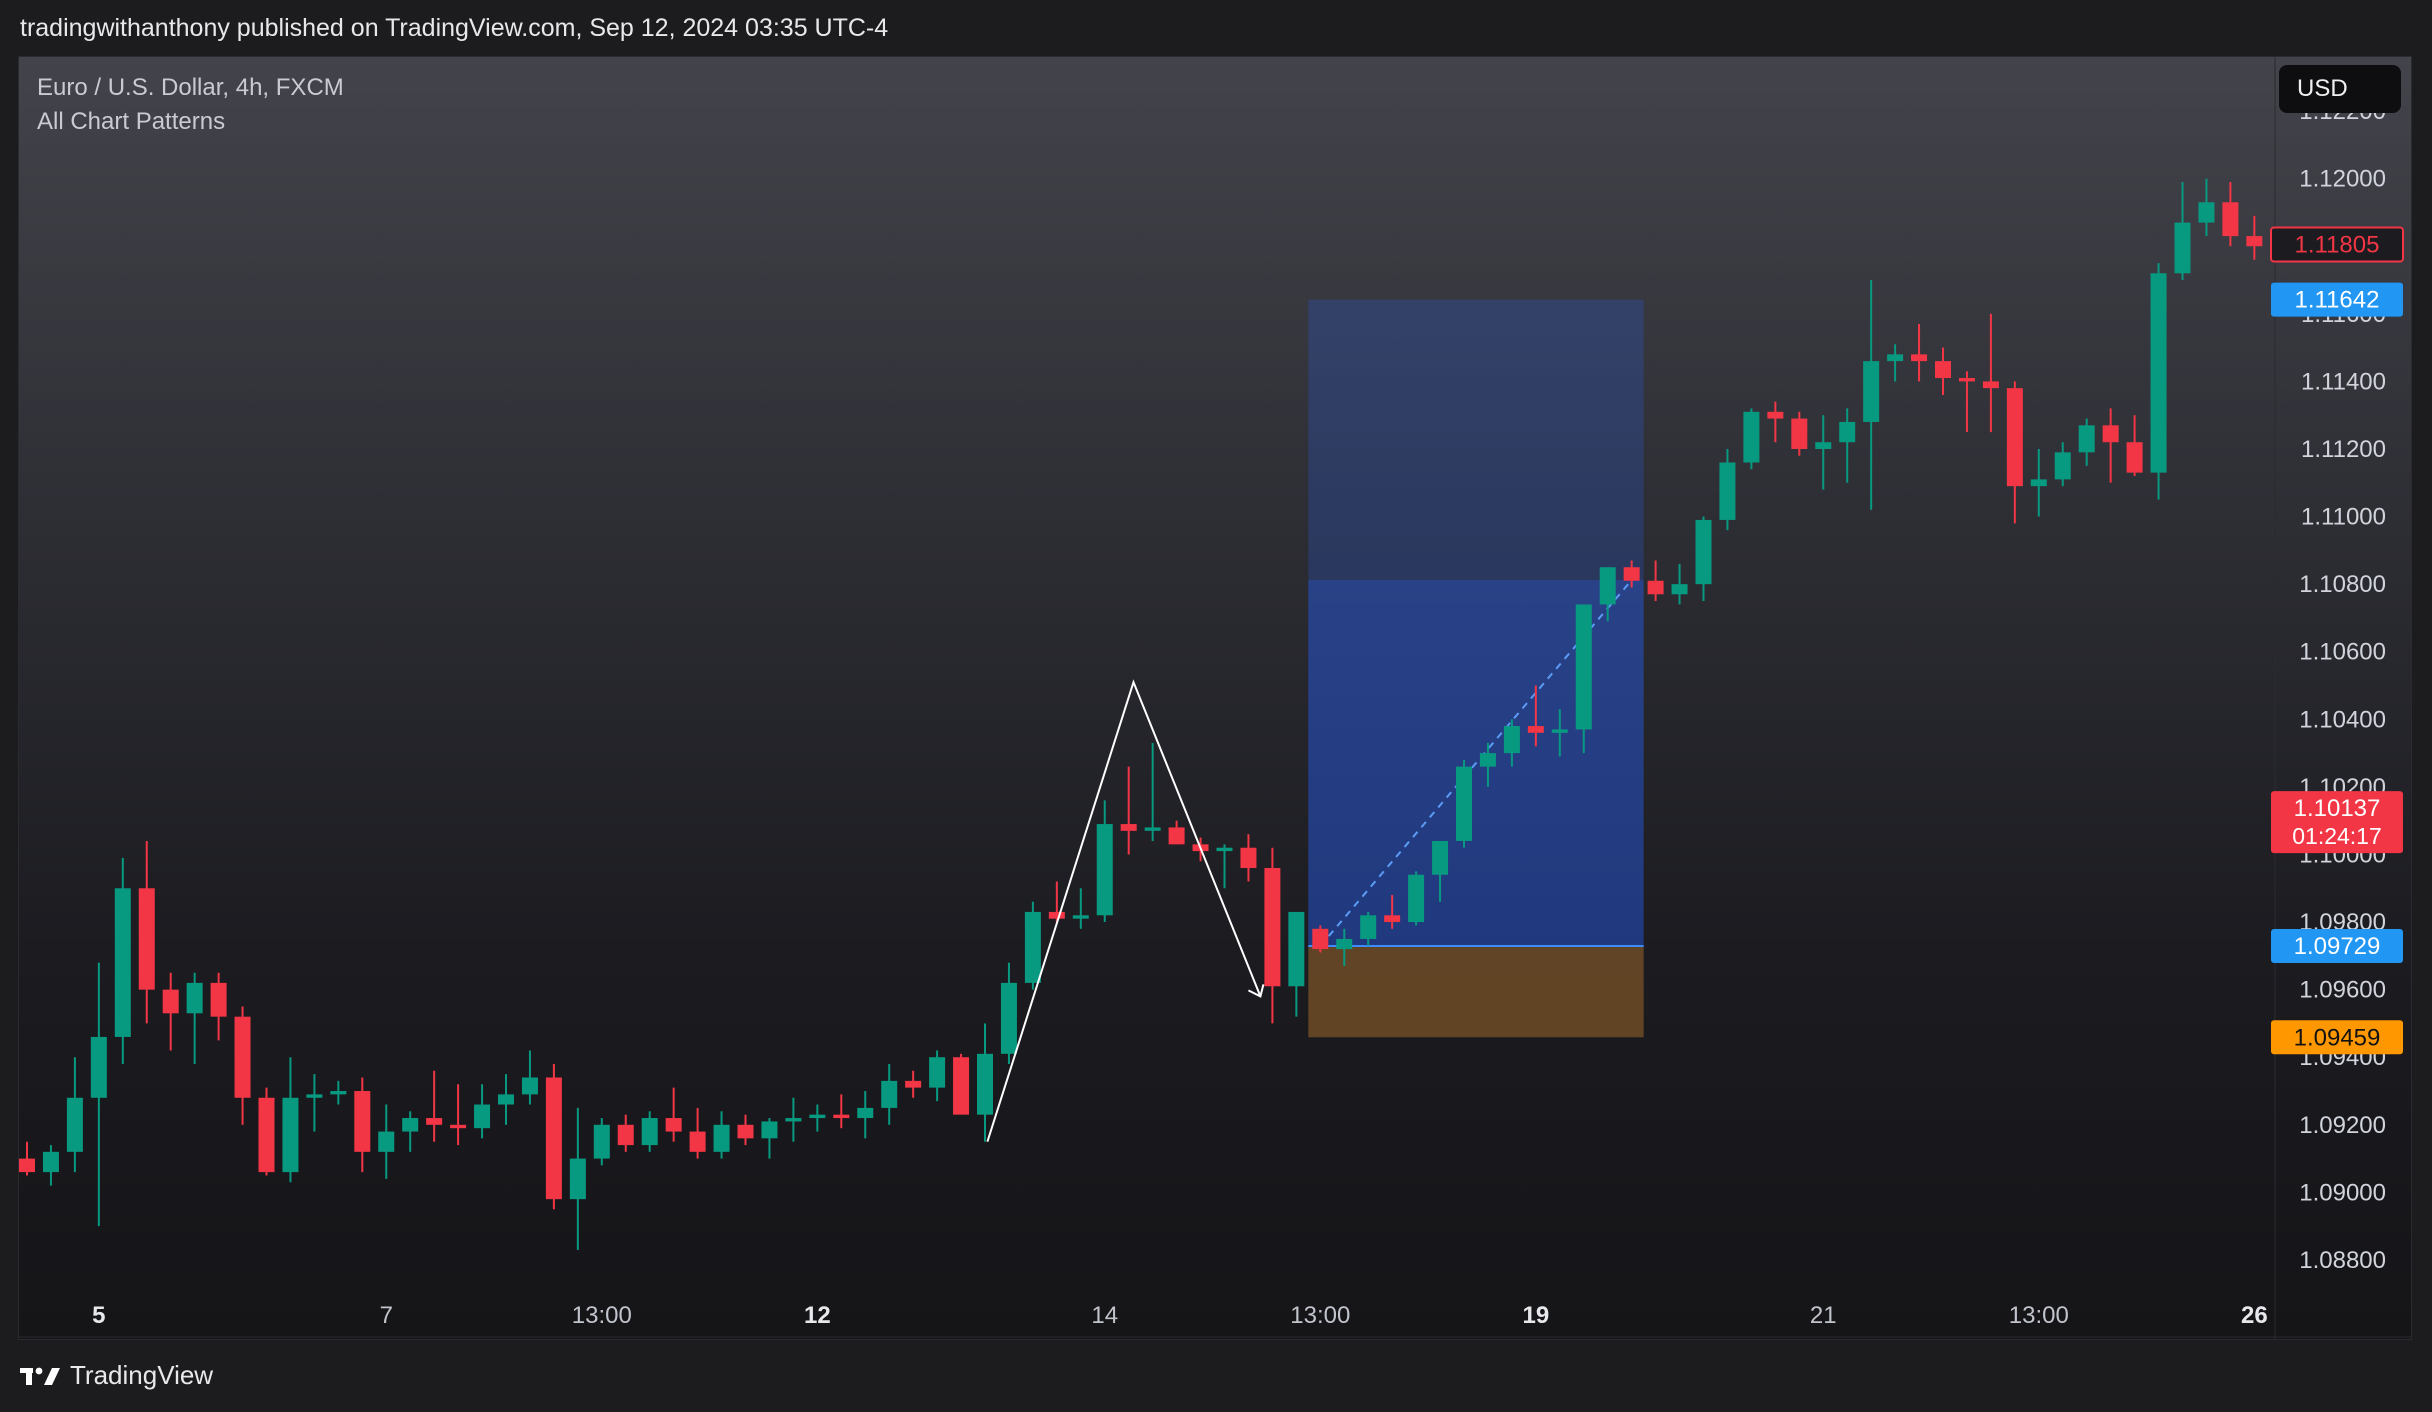 This screenshot has height=1412, width=2432. What do you see at coordinates (131, 121) in the screenshot?
I see `indicator-name: All Chart Patterns` at bounding box center [131, 121].